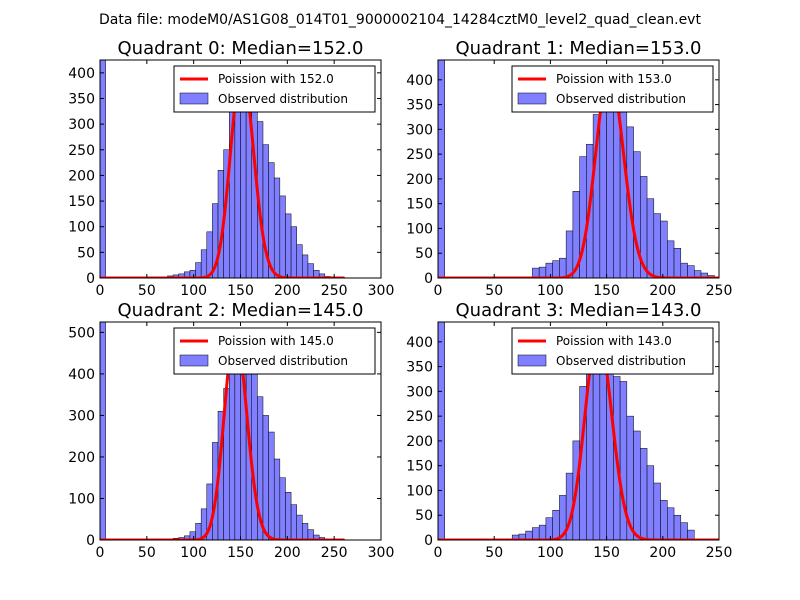 The width and height of the screenshot is (800, 600). Describe the element at coordinates (428, 279) in the screenshot. I see `quadrant-1-ytick-label-0: 0` at that location.